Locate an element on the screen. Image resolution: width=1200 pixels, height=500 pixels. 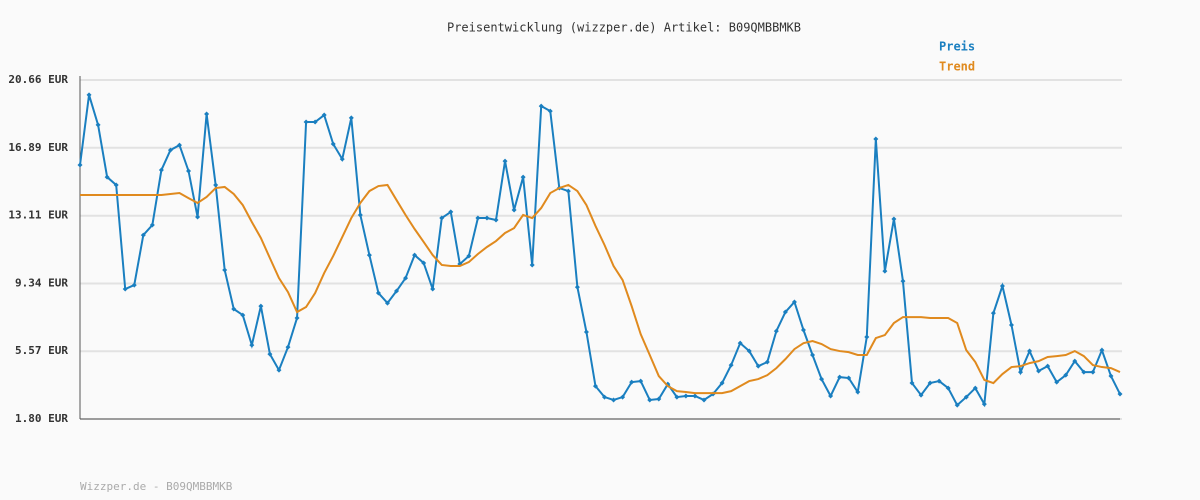
y-tick-label: 9.34 EUR is located at coordinates (41, 282).